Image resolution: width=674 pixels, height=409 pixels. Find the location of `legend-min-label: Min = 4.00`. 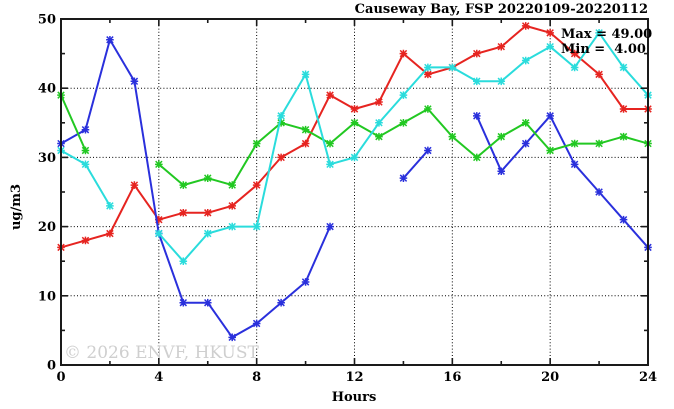

legend-min-label: Min = 4.00 is located at coordinates (603, 49).